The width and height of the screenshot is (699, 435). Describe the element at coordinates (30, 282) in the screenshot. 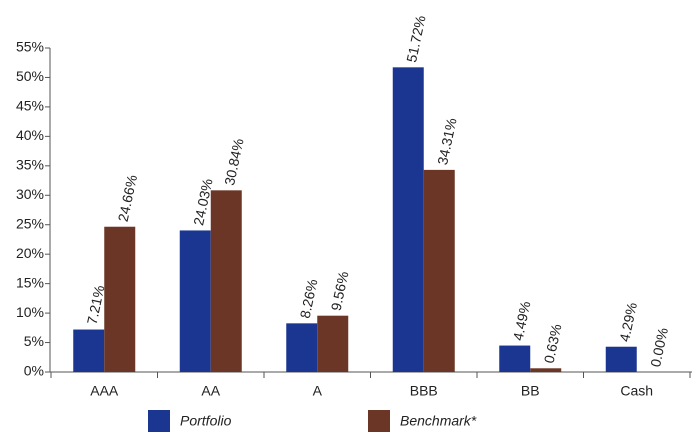

I see `y-tick-label: 15%` at that location.